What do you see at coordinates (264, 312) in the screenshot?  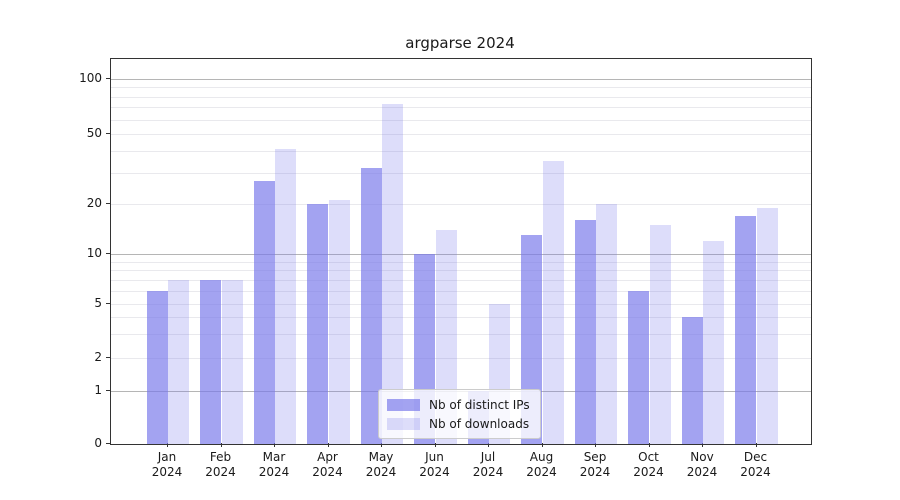 I see `bar-ips-mar` at bounding box center [264, 312].